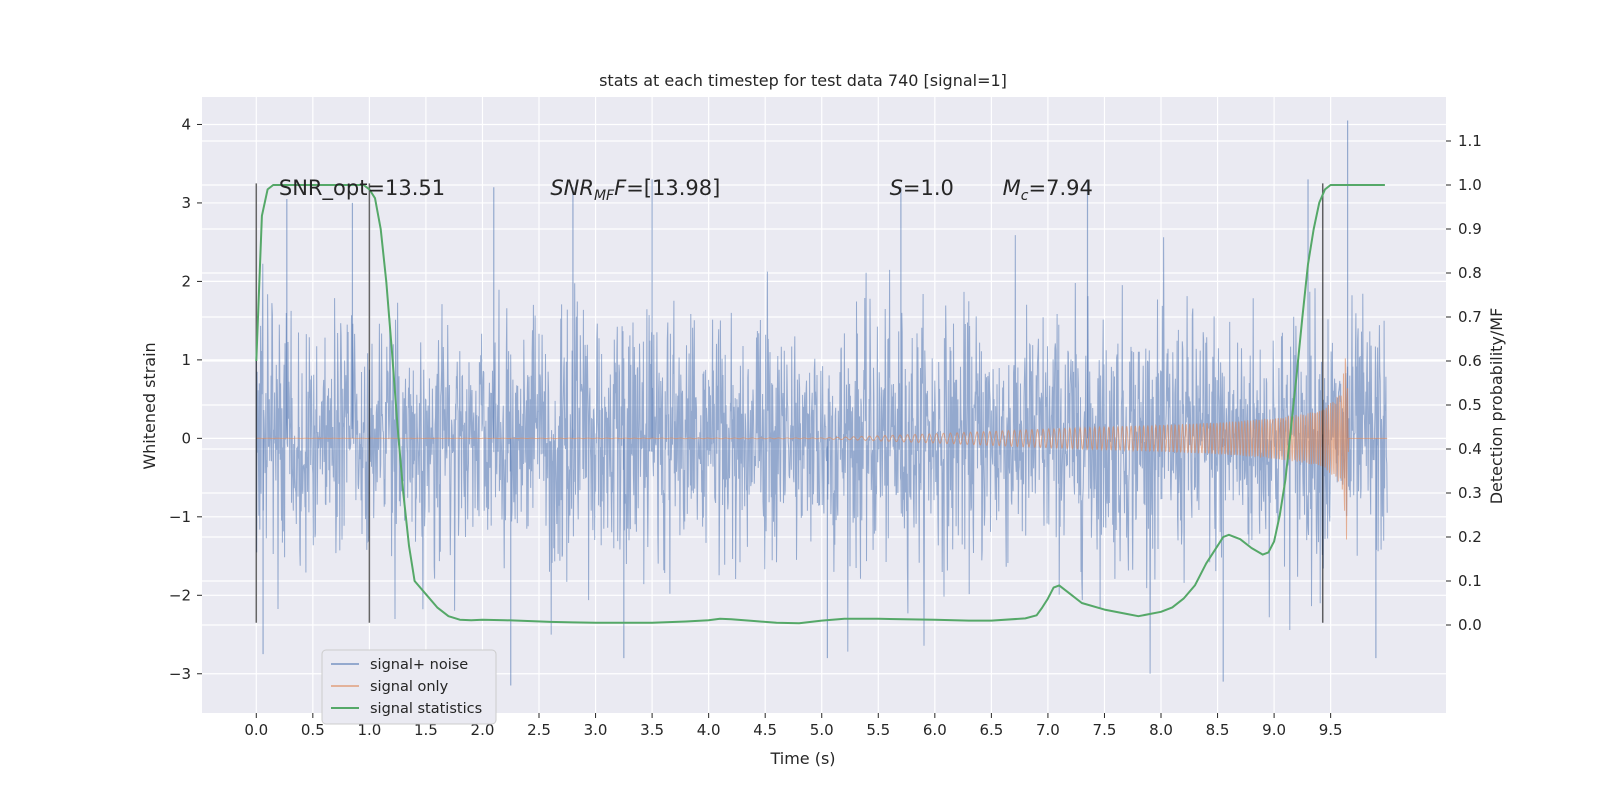  Describe the element at coordinates (572, 188) in the screenshot. I see `annotation-1-base: SNR` at that location.